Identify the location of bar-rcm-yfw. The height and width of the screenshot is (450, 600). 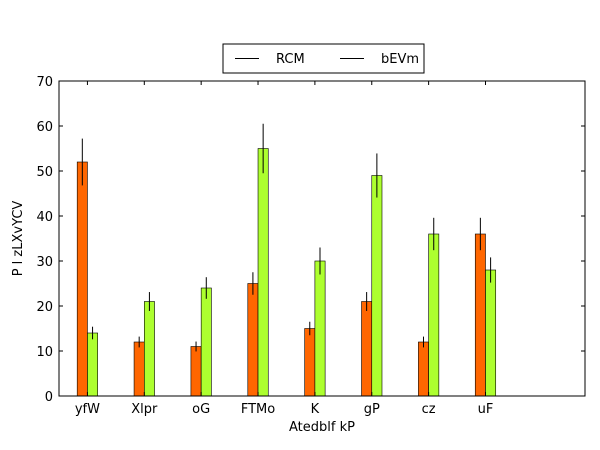
(82, 279).